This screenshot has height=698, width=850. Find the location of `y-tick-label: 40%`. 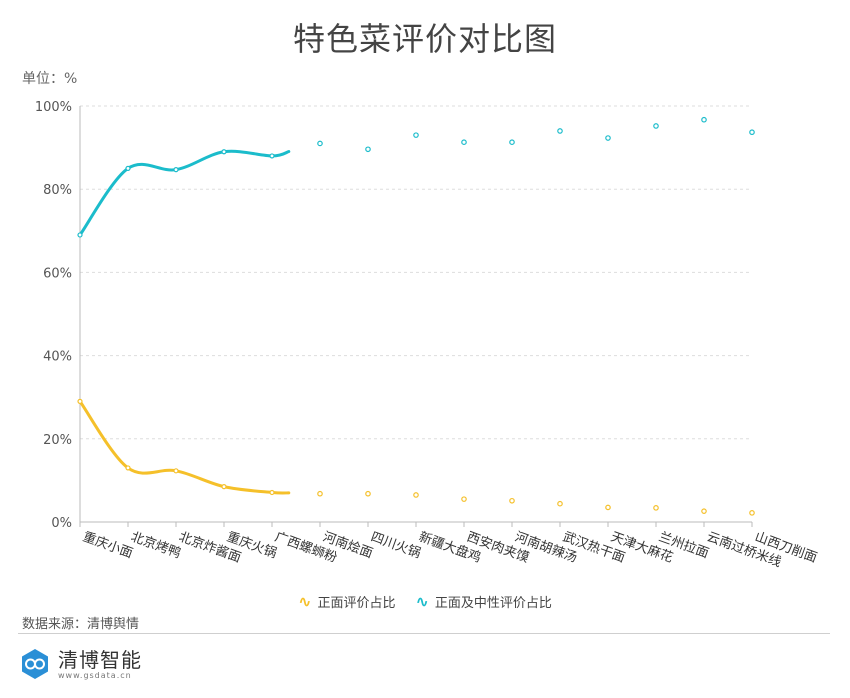

y-tick-label: 40% is located at coordinates (57, 357).